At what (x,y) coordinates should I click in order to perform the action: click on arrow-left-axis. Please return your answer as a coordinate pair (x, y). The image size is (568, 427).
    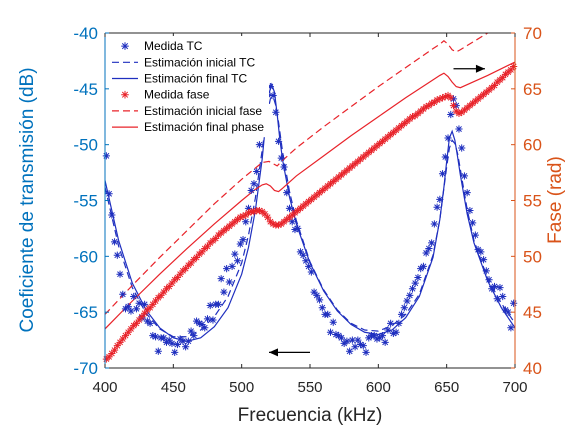
    Looking at the image, I should click on (289, 352).